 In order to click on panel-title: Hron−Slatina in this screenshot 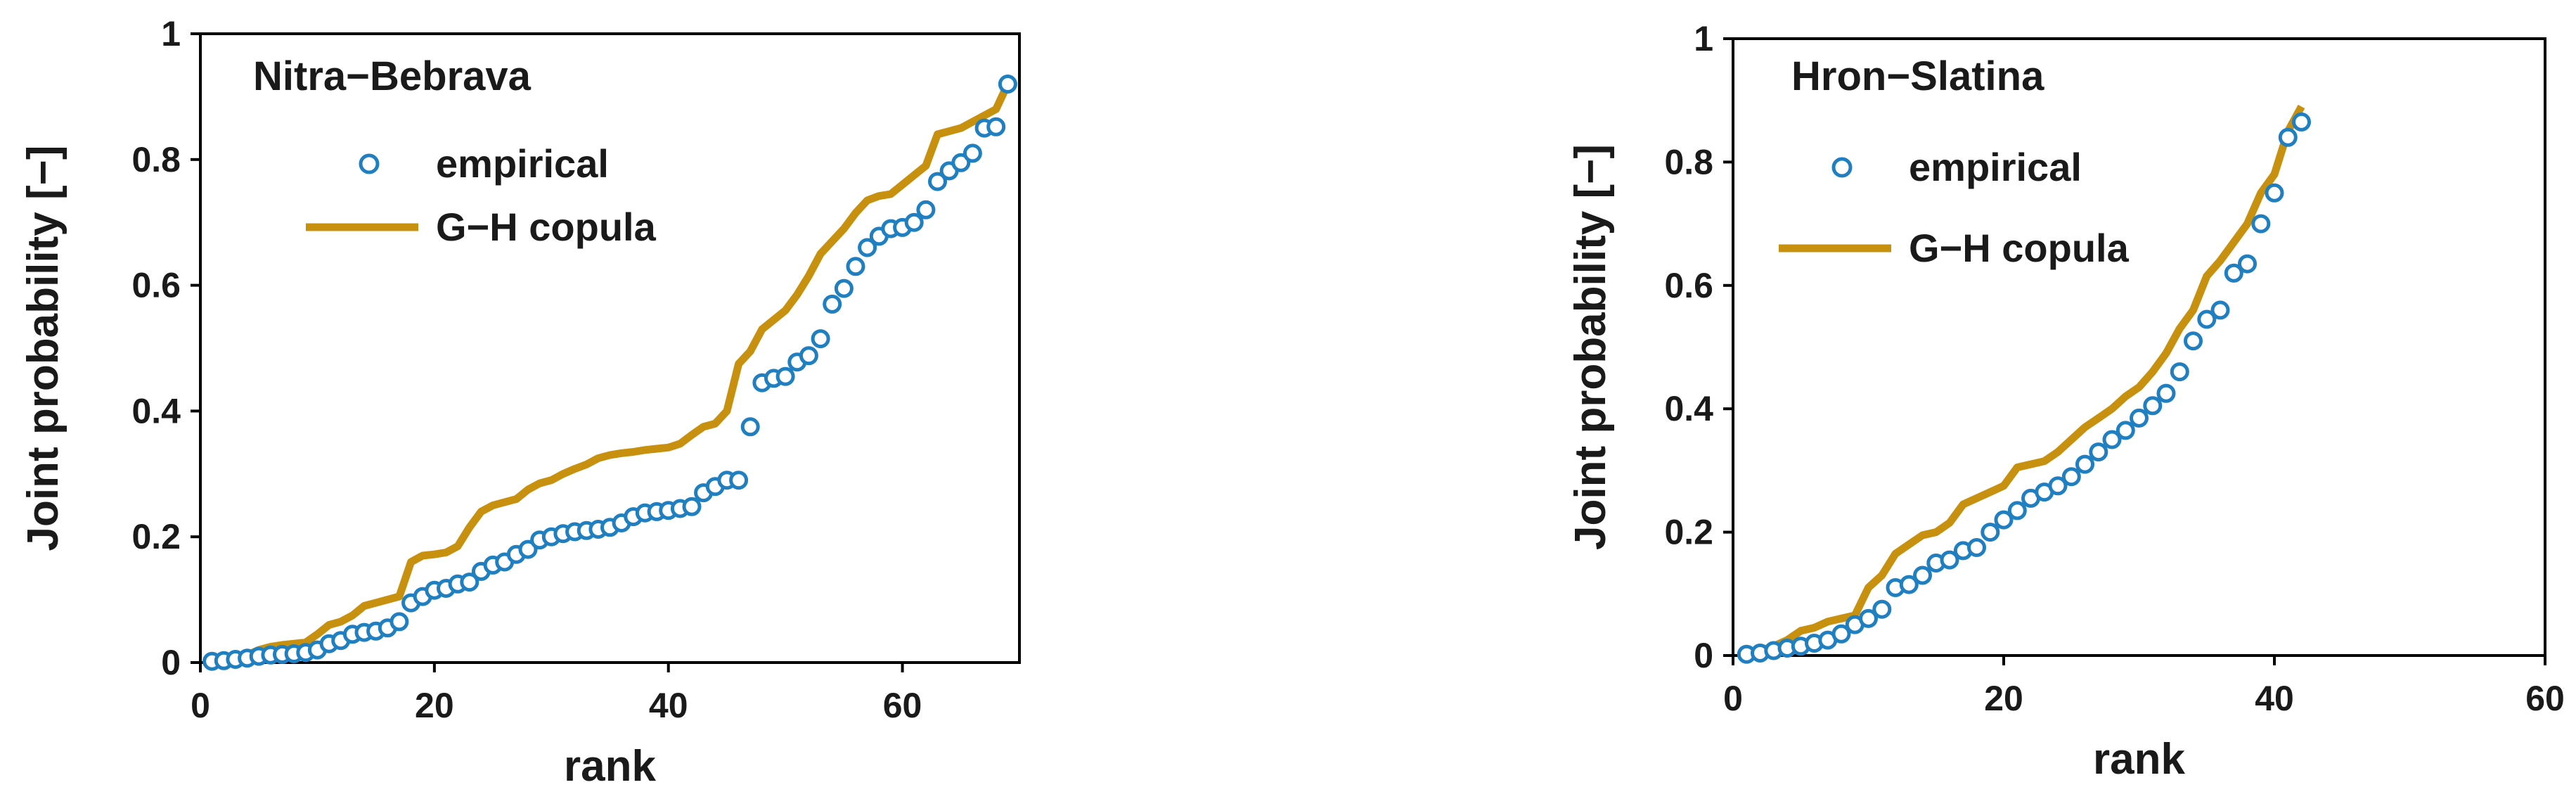, I will do `click(1917, 76)`.